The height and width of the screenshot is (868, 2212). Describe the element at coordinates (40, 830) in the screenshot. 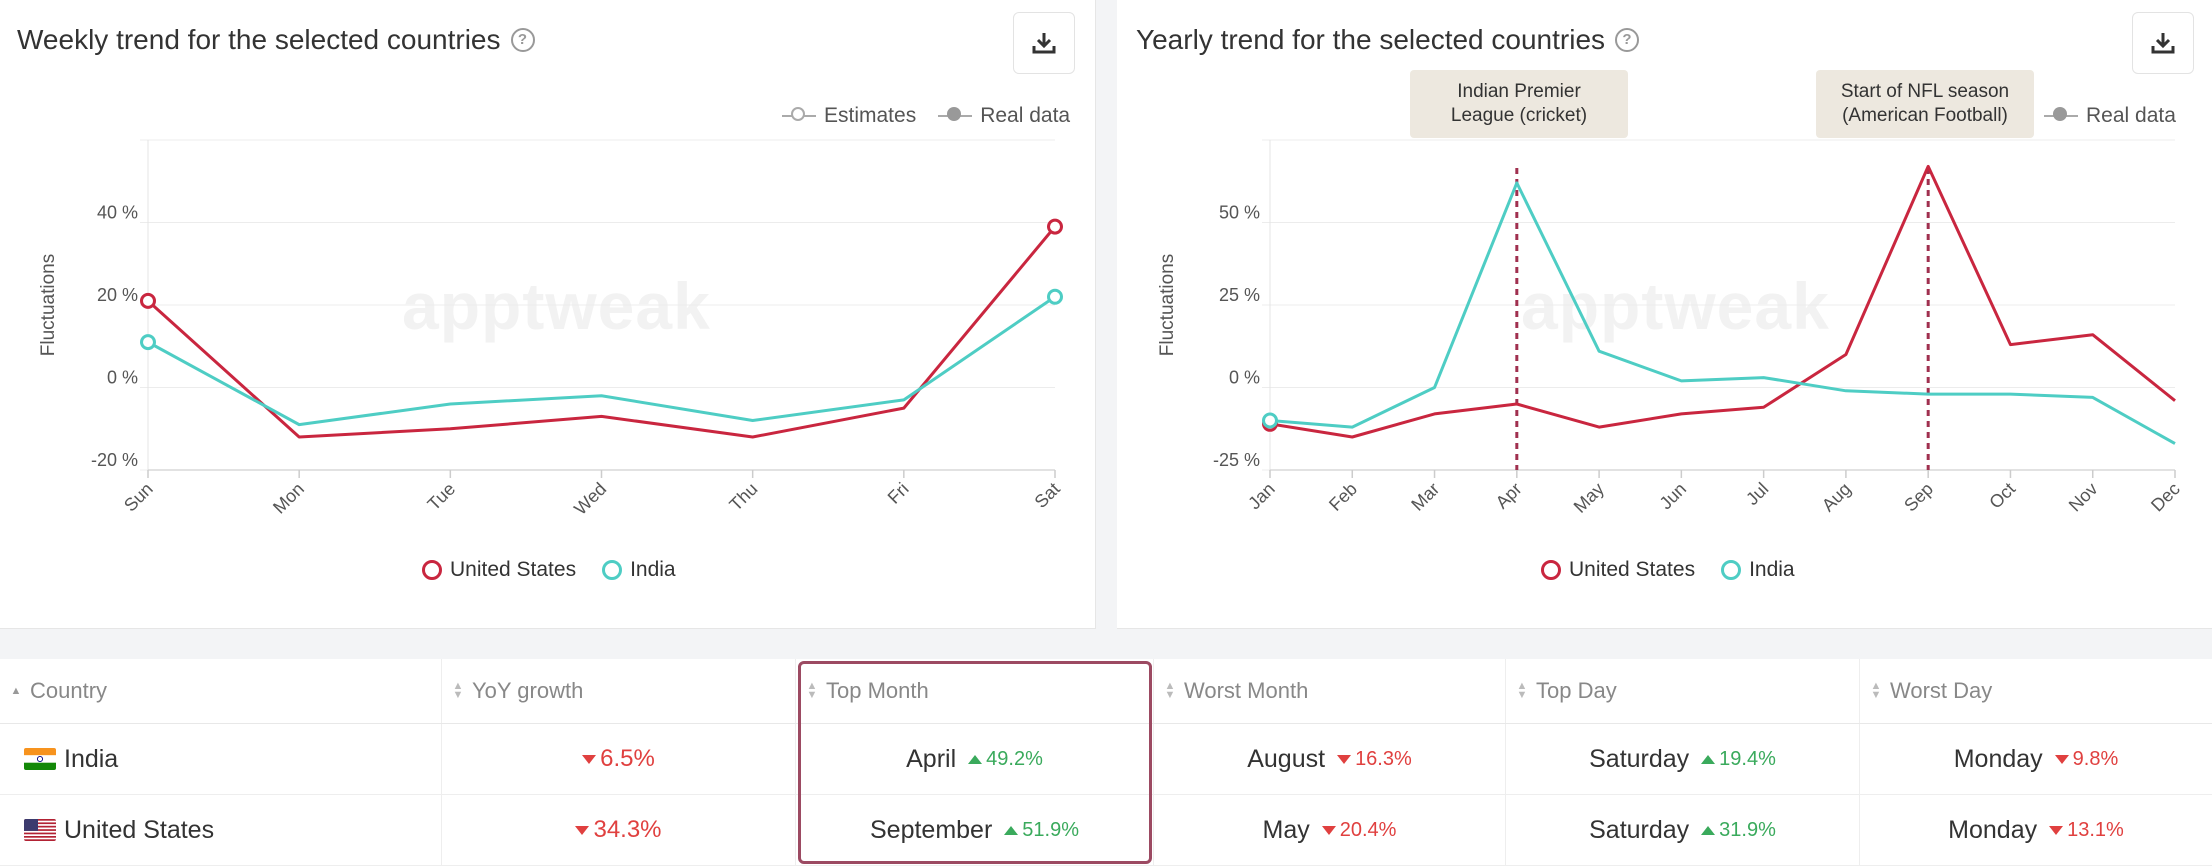

I see `us-flag-icon` at that location.